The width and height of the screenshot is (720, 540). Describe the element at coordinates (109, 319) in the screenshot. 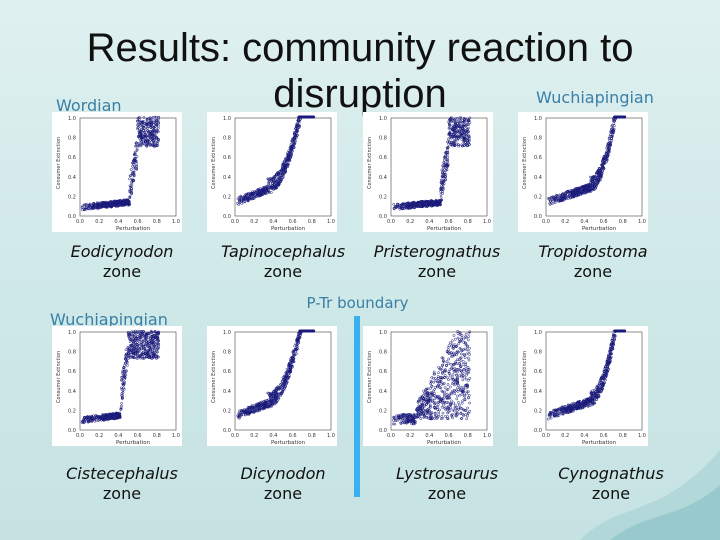

I see `period-label-wuchiapingian-middle: Wuchiapingian` at that location.